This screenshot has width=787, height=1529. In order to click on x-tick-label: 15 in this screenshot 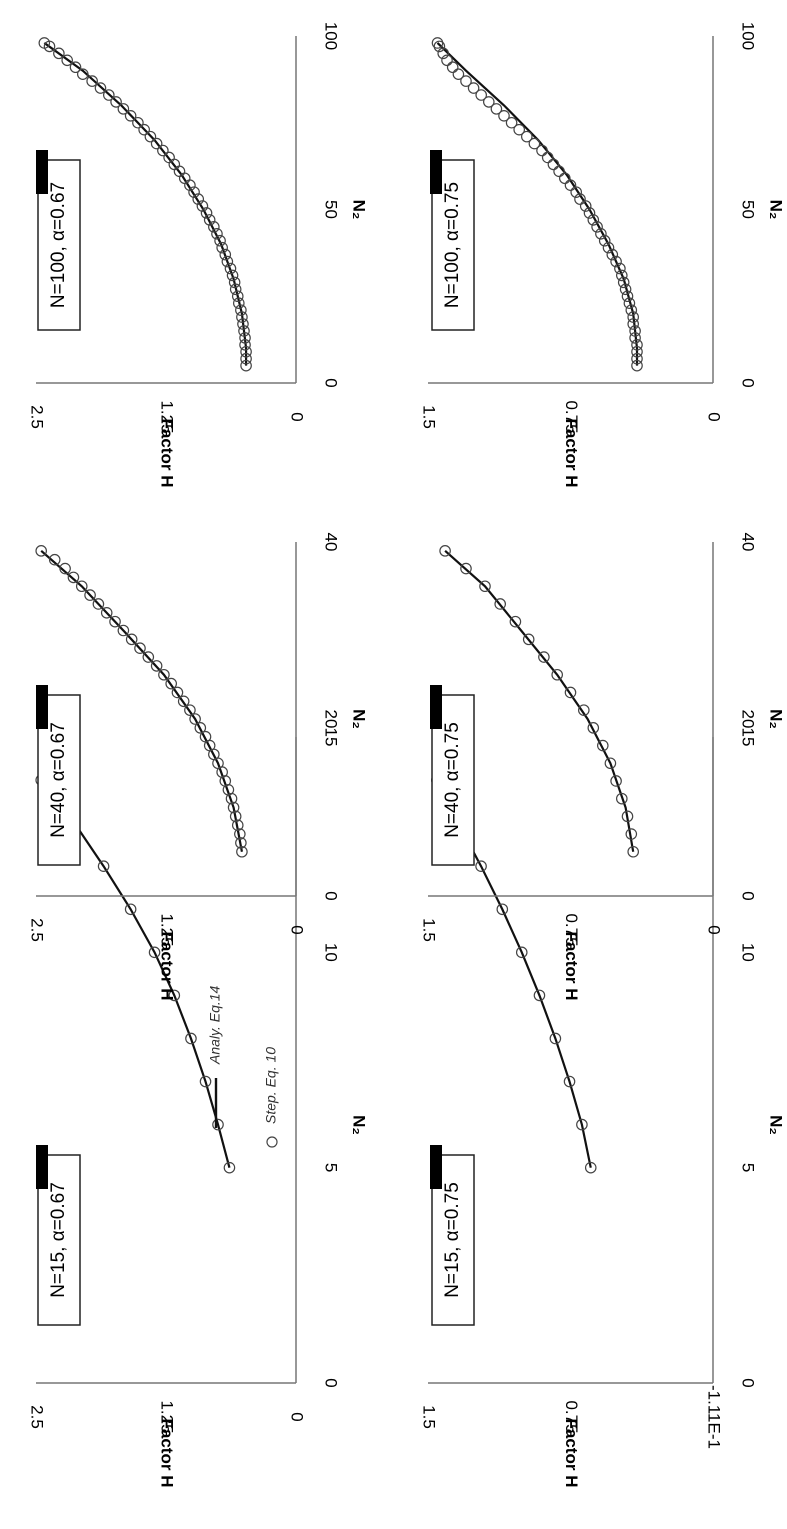, I will do `click(748, 737)`.